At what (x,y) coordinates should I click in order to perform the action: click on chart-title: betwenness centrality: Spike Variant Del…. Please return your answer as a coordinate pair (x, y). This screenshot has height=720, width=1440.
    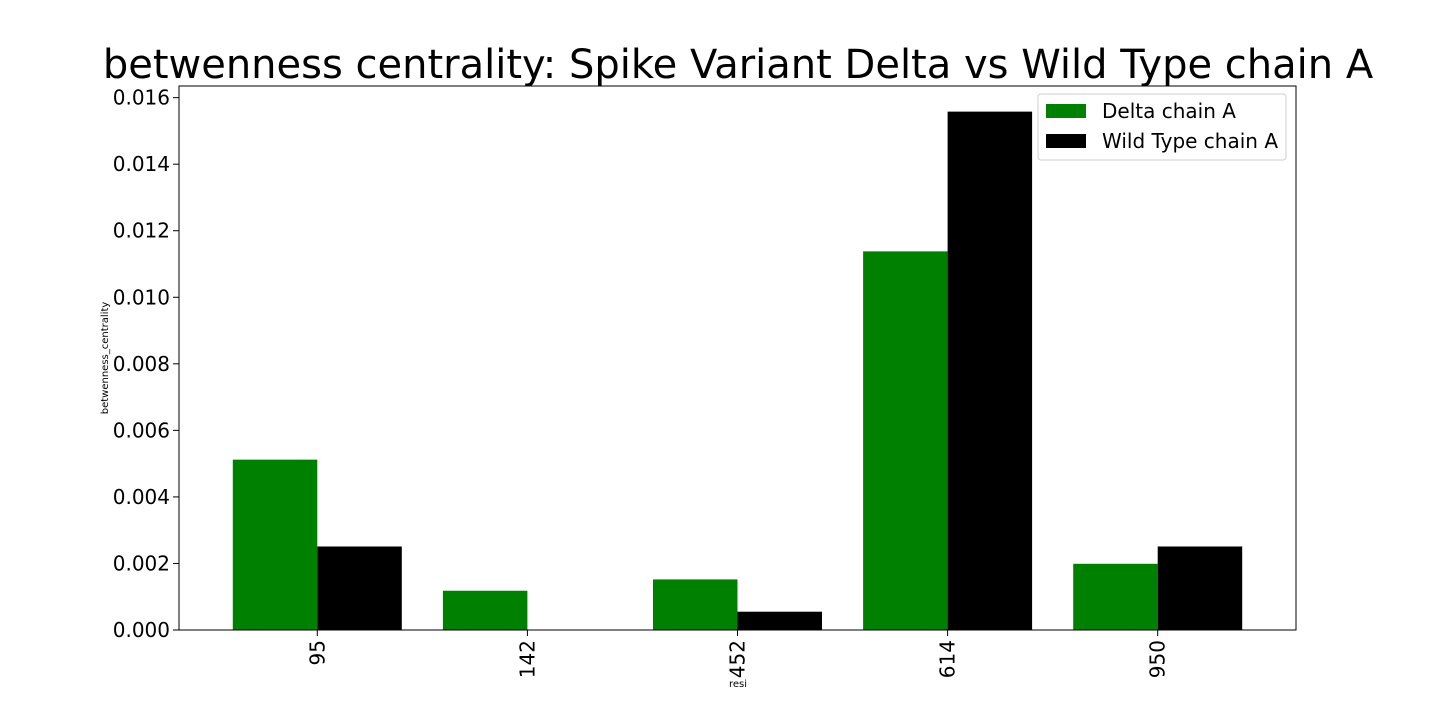
    Looking at the image, I should click on (738, 65).